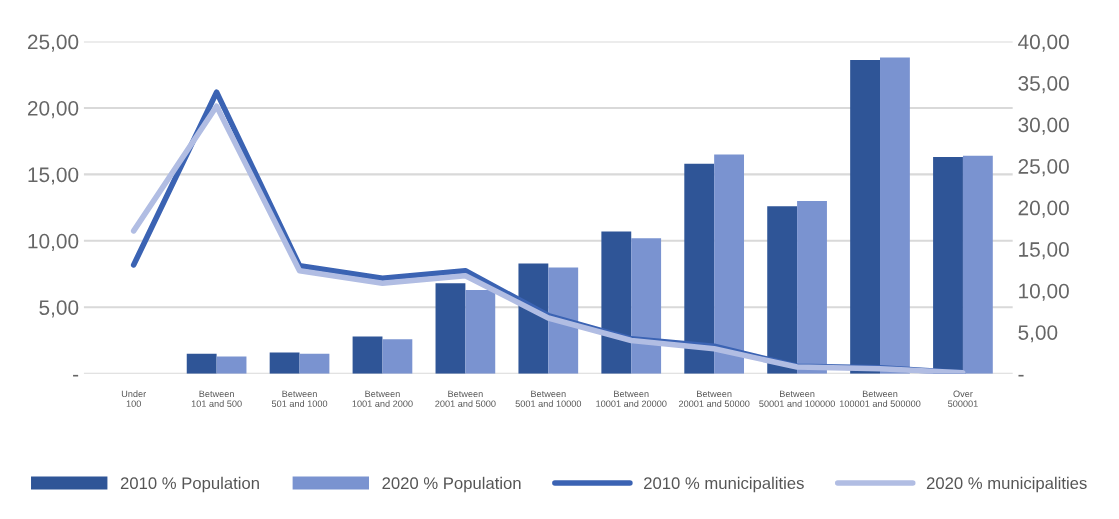  What do you see at coordinates (1038, 334) in the screenshot?
I see `y2-tick-label: 5,00` at bounding box center [1038, 334].